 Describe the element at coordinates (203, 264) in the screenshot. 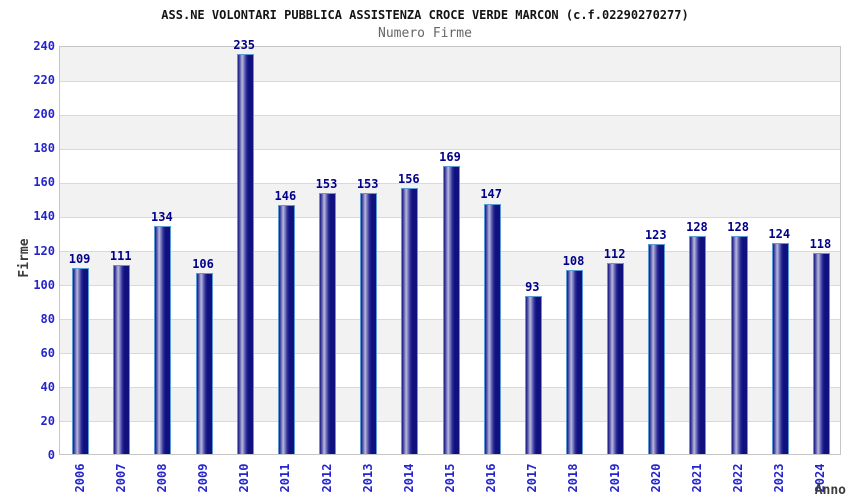

I see `bar-value-label-2009: 106` at that location.